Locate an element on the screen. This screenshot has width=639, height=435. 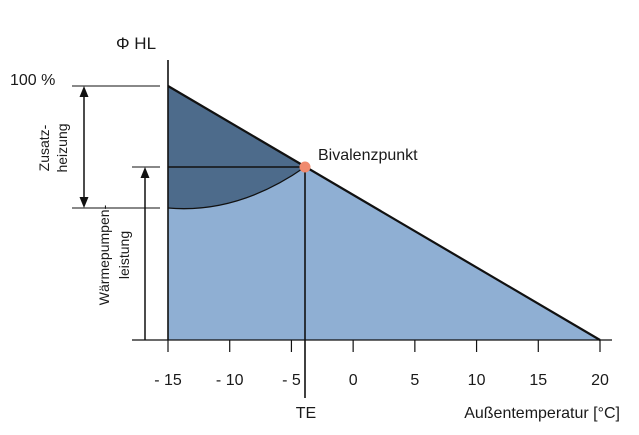
y-axis-label: Φ HL is located at coordinates (136, 43).